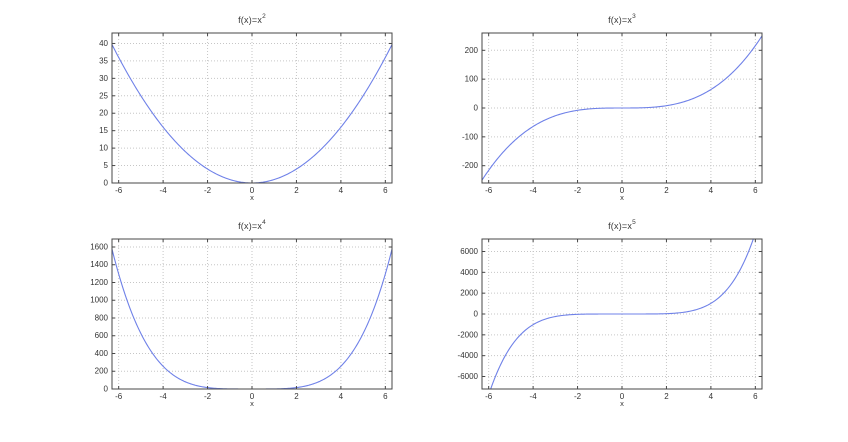 Image resolution: width=848 pixels, height=442 pixels. Describe the element at coordinates (634, 222) in the screenshot. I see `plot-title-x5-exponent: 5` at that location.